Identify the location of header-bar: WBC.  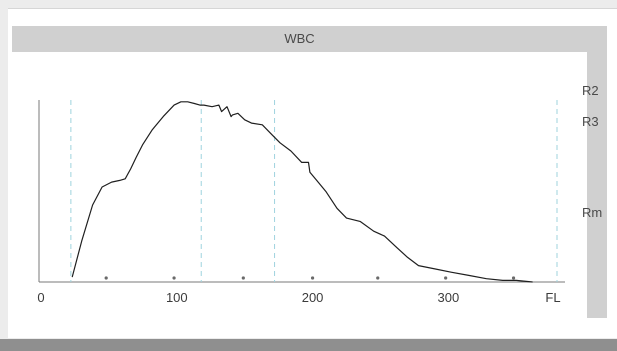
(309, 39).